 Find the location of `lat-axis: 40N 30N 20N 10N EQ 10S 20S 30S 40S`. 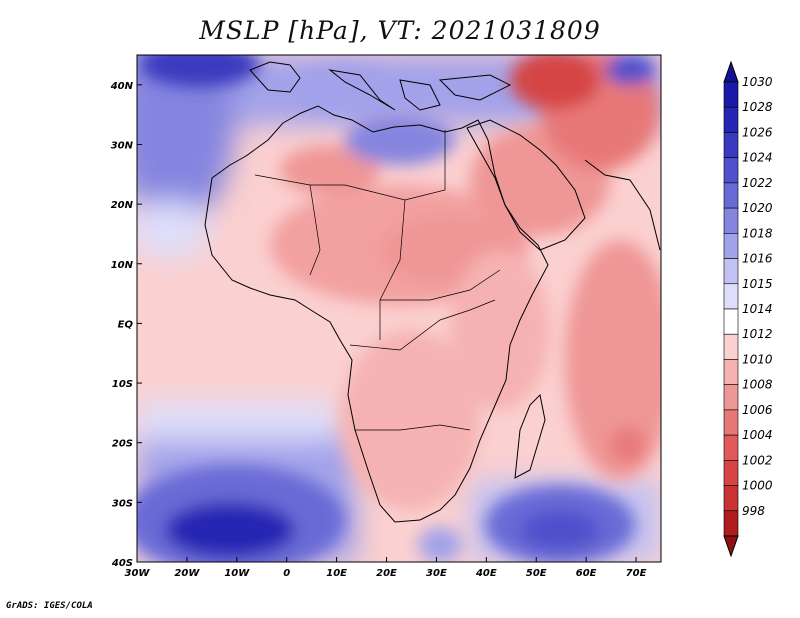

lat-axis: 40N 30N 20N 10N EQ 10S 20S 30S 40S is located at coordinates (126, 325).